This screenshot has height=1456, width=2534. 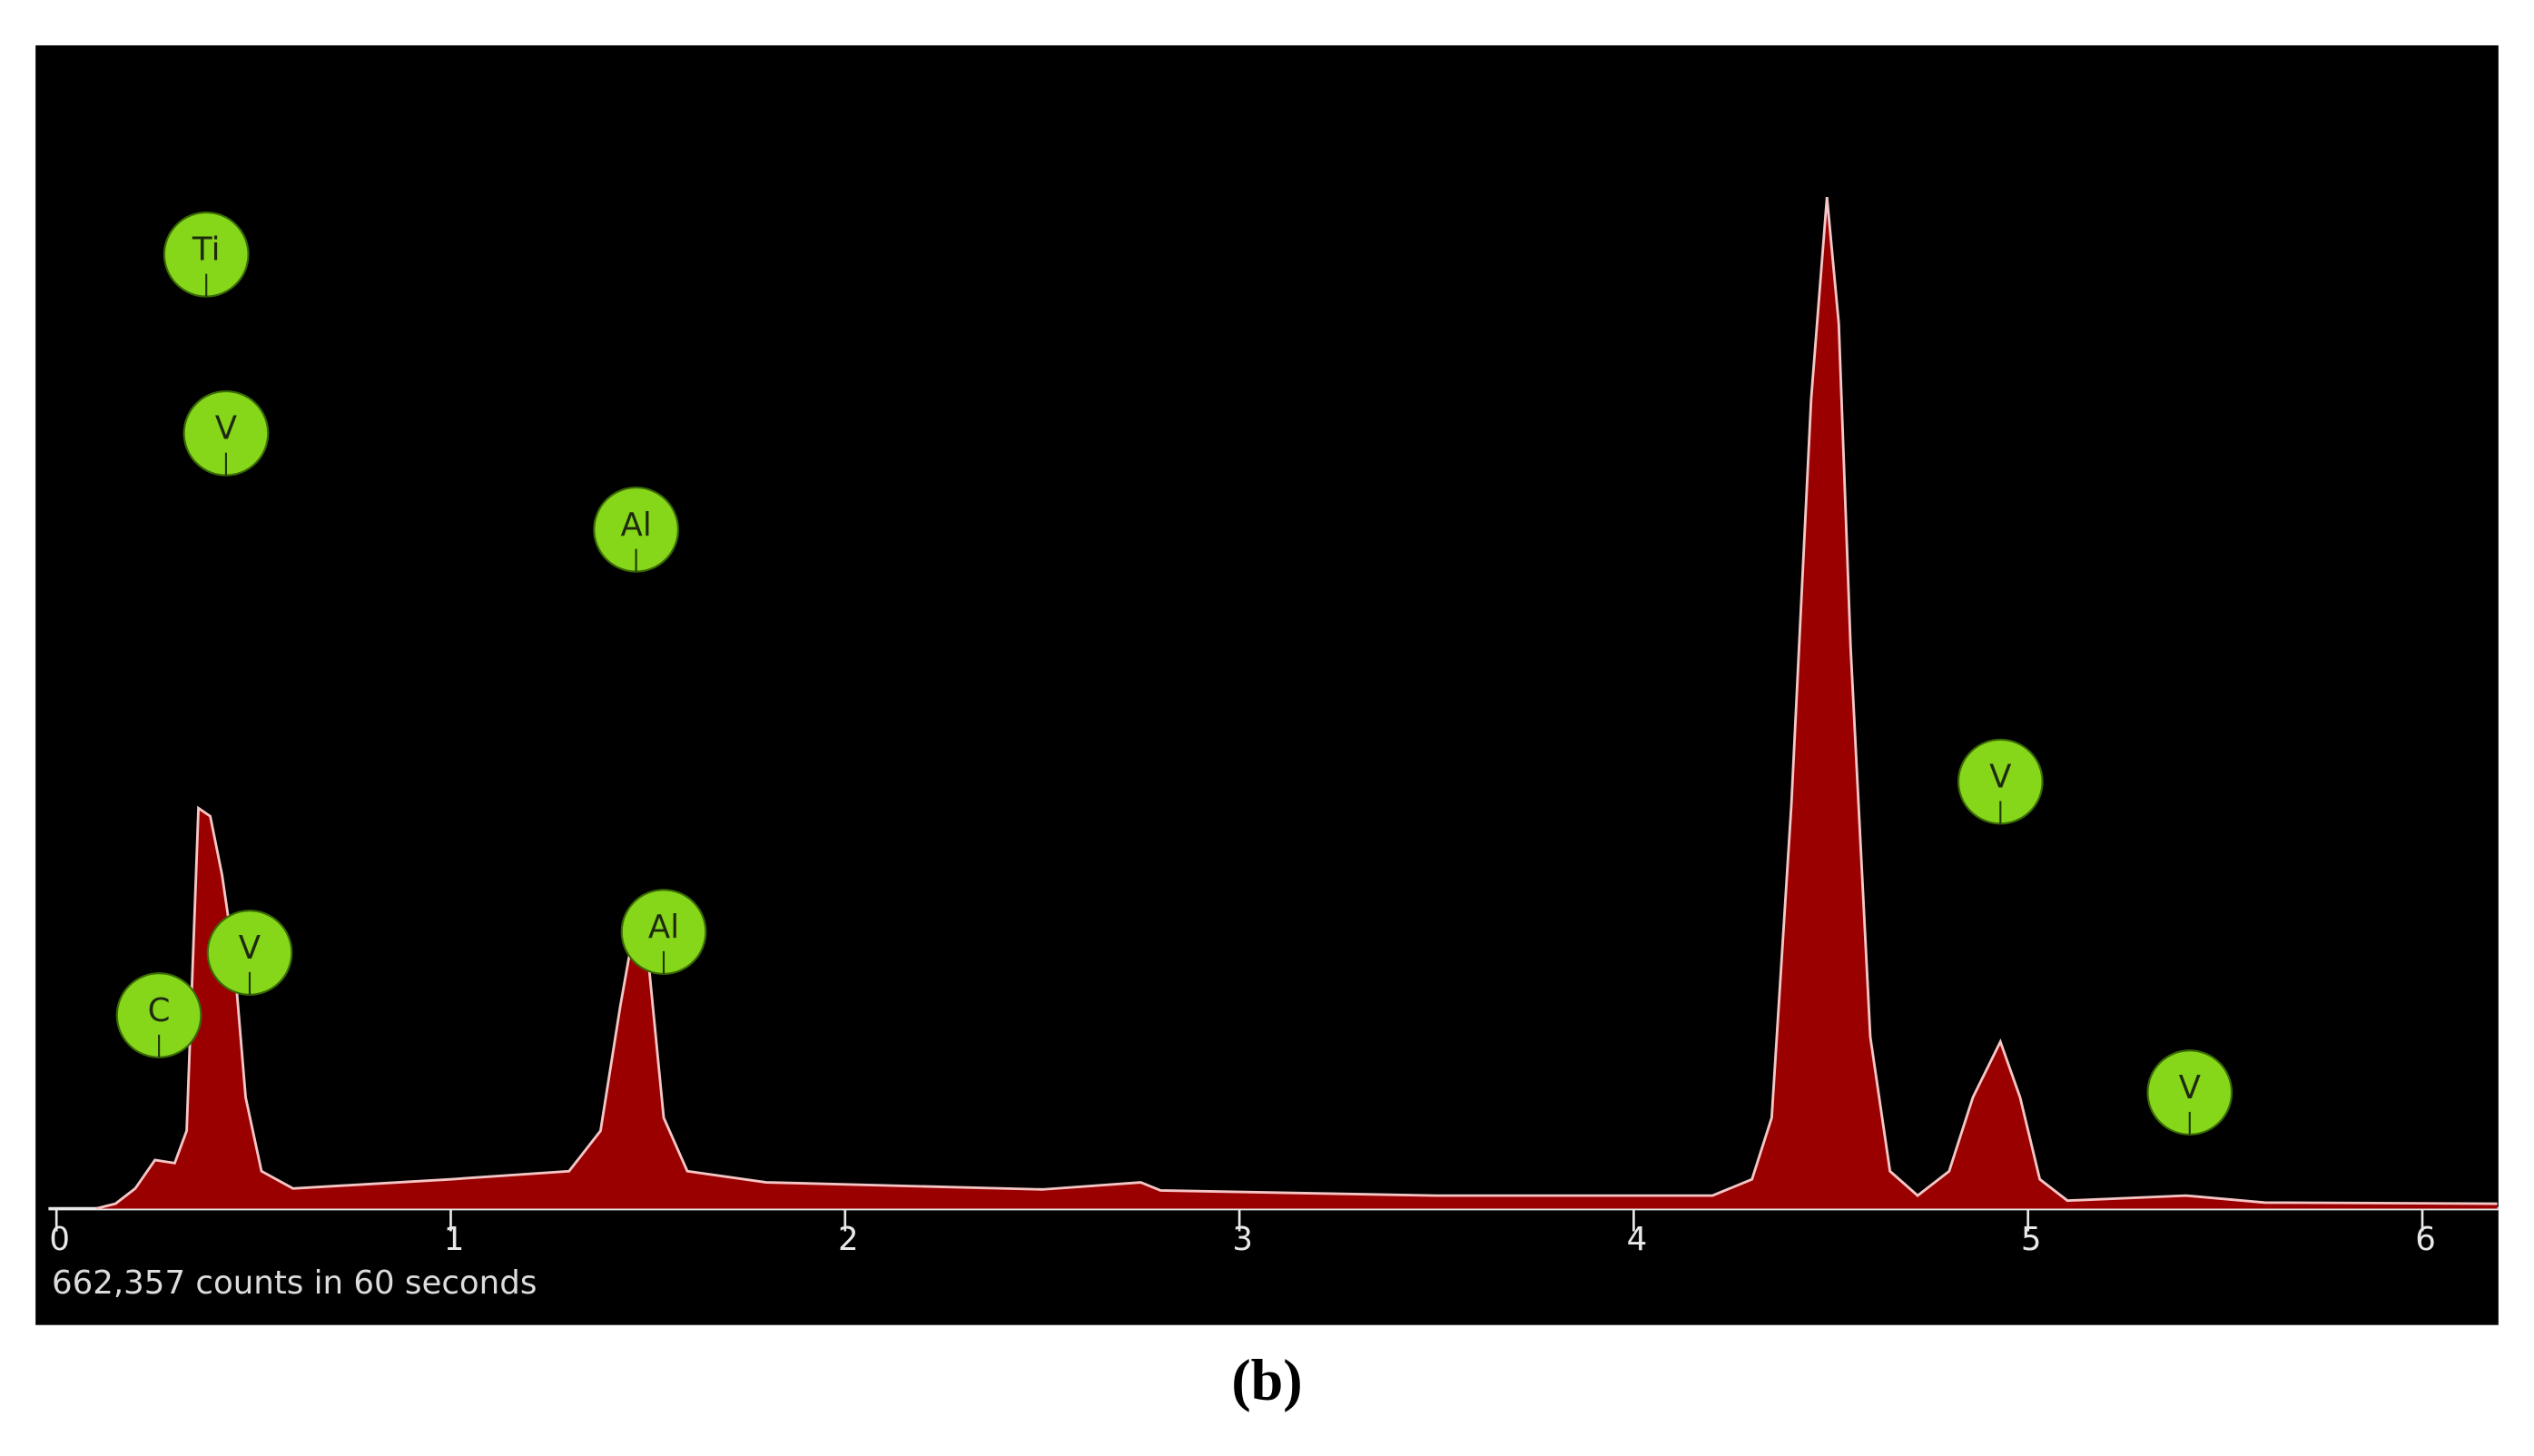 I want to click on caption: (b), so click(x=1266, y=1380).